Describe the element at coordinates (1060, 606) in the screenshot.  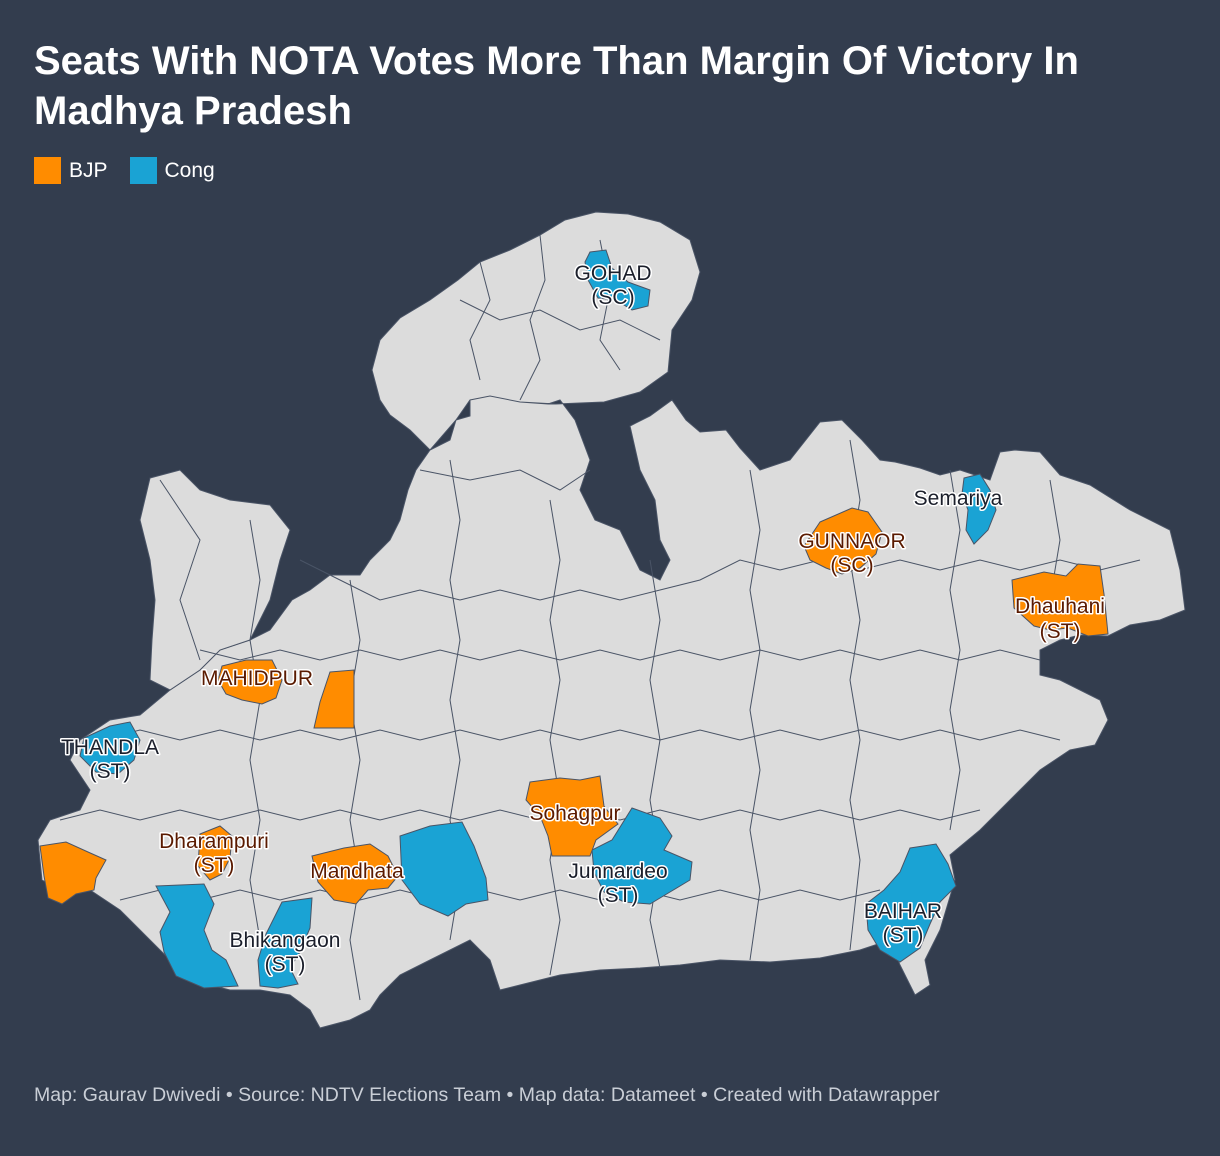
I see `label-dhauhani: Dhauhani` at that location.